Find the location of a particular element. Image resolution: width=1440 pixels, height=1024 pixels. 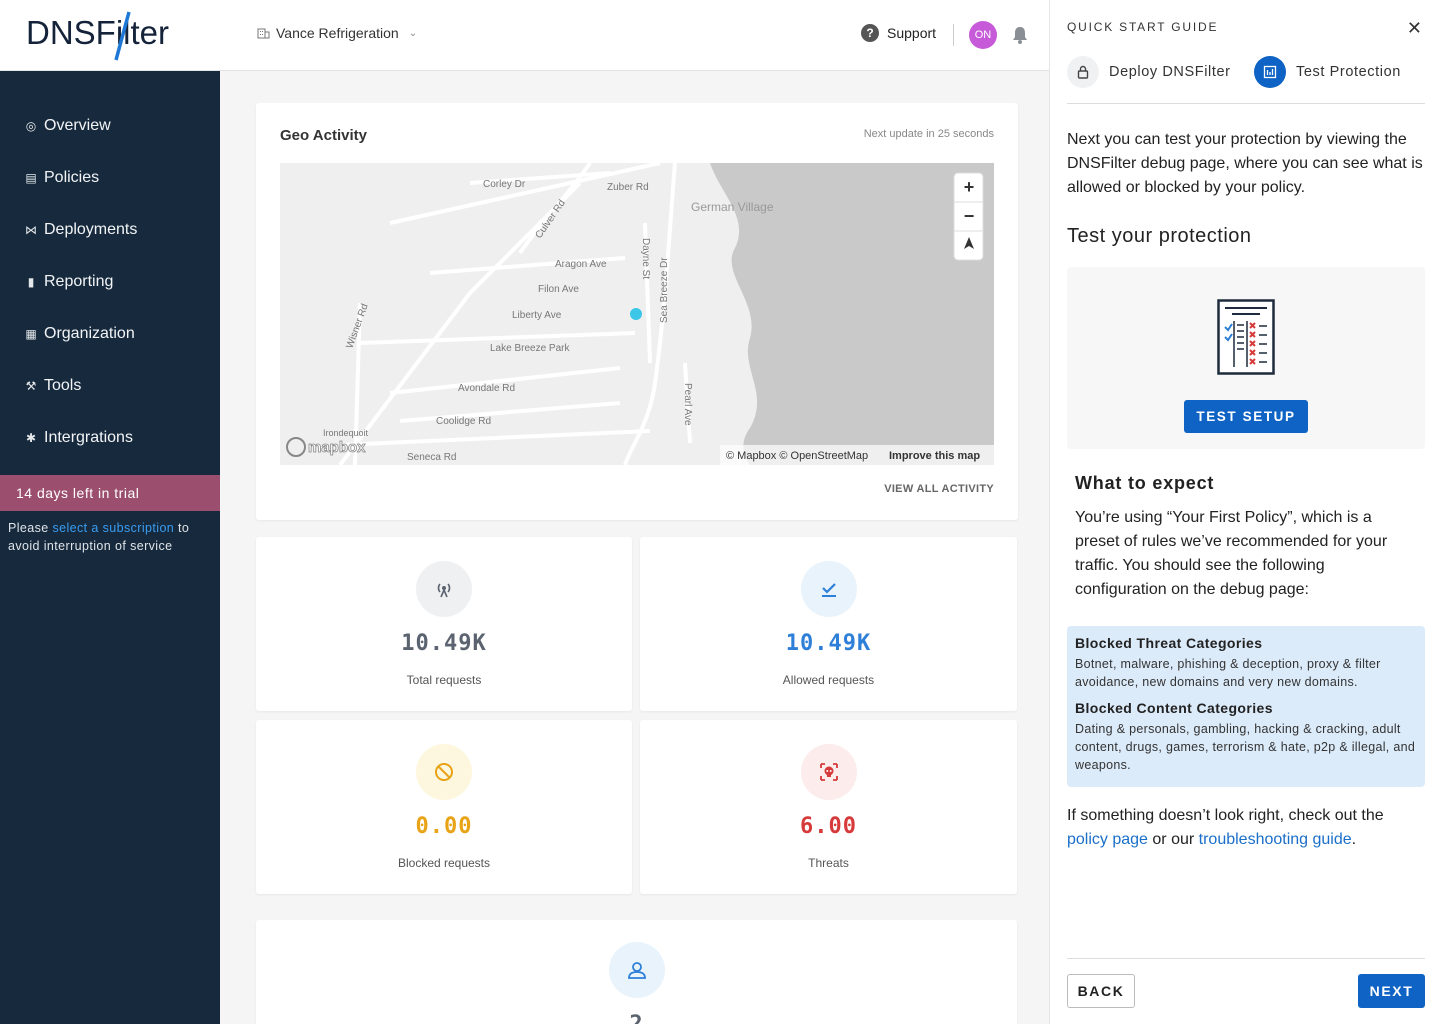

geo-activity-title: Geo Activity is located at coordinates (323, 135).